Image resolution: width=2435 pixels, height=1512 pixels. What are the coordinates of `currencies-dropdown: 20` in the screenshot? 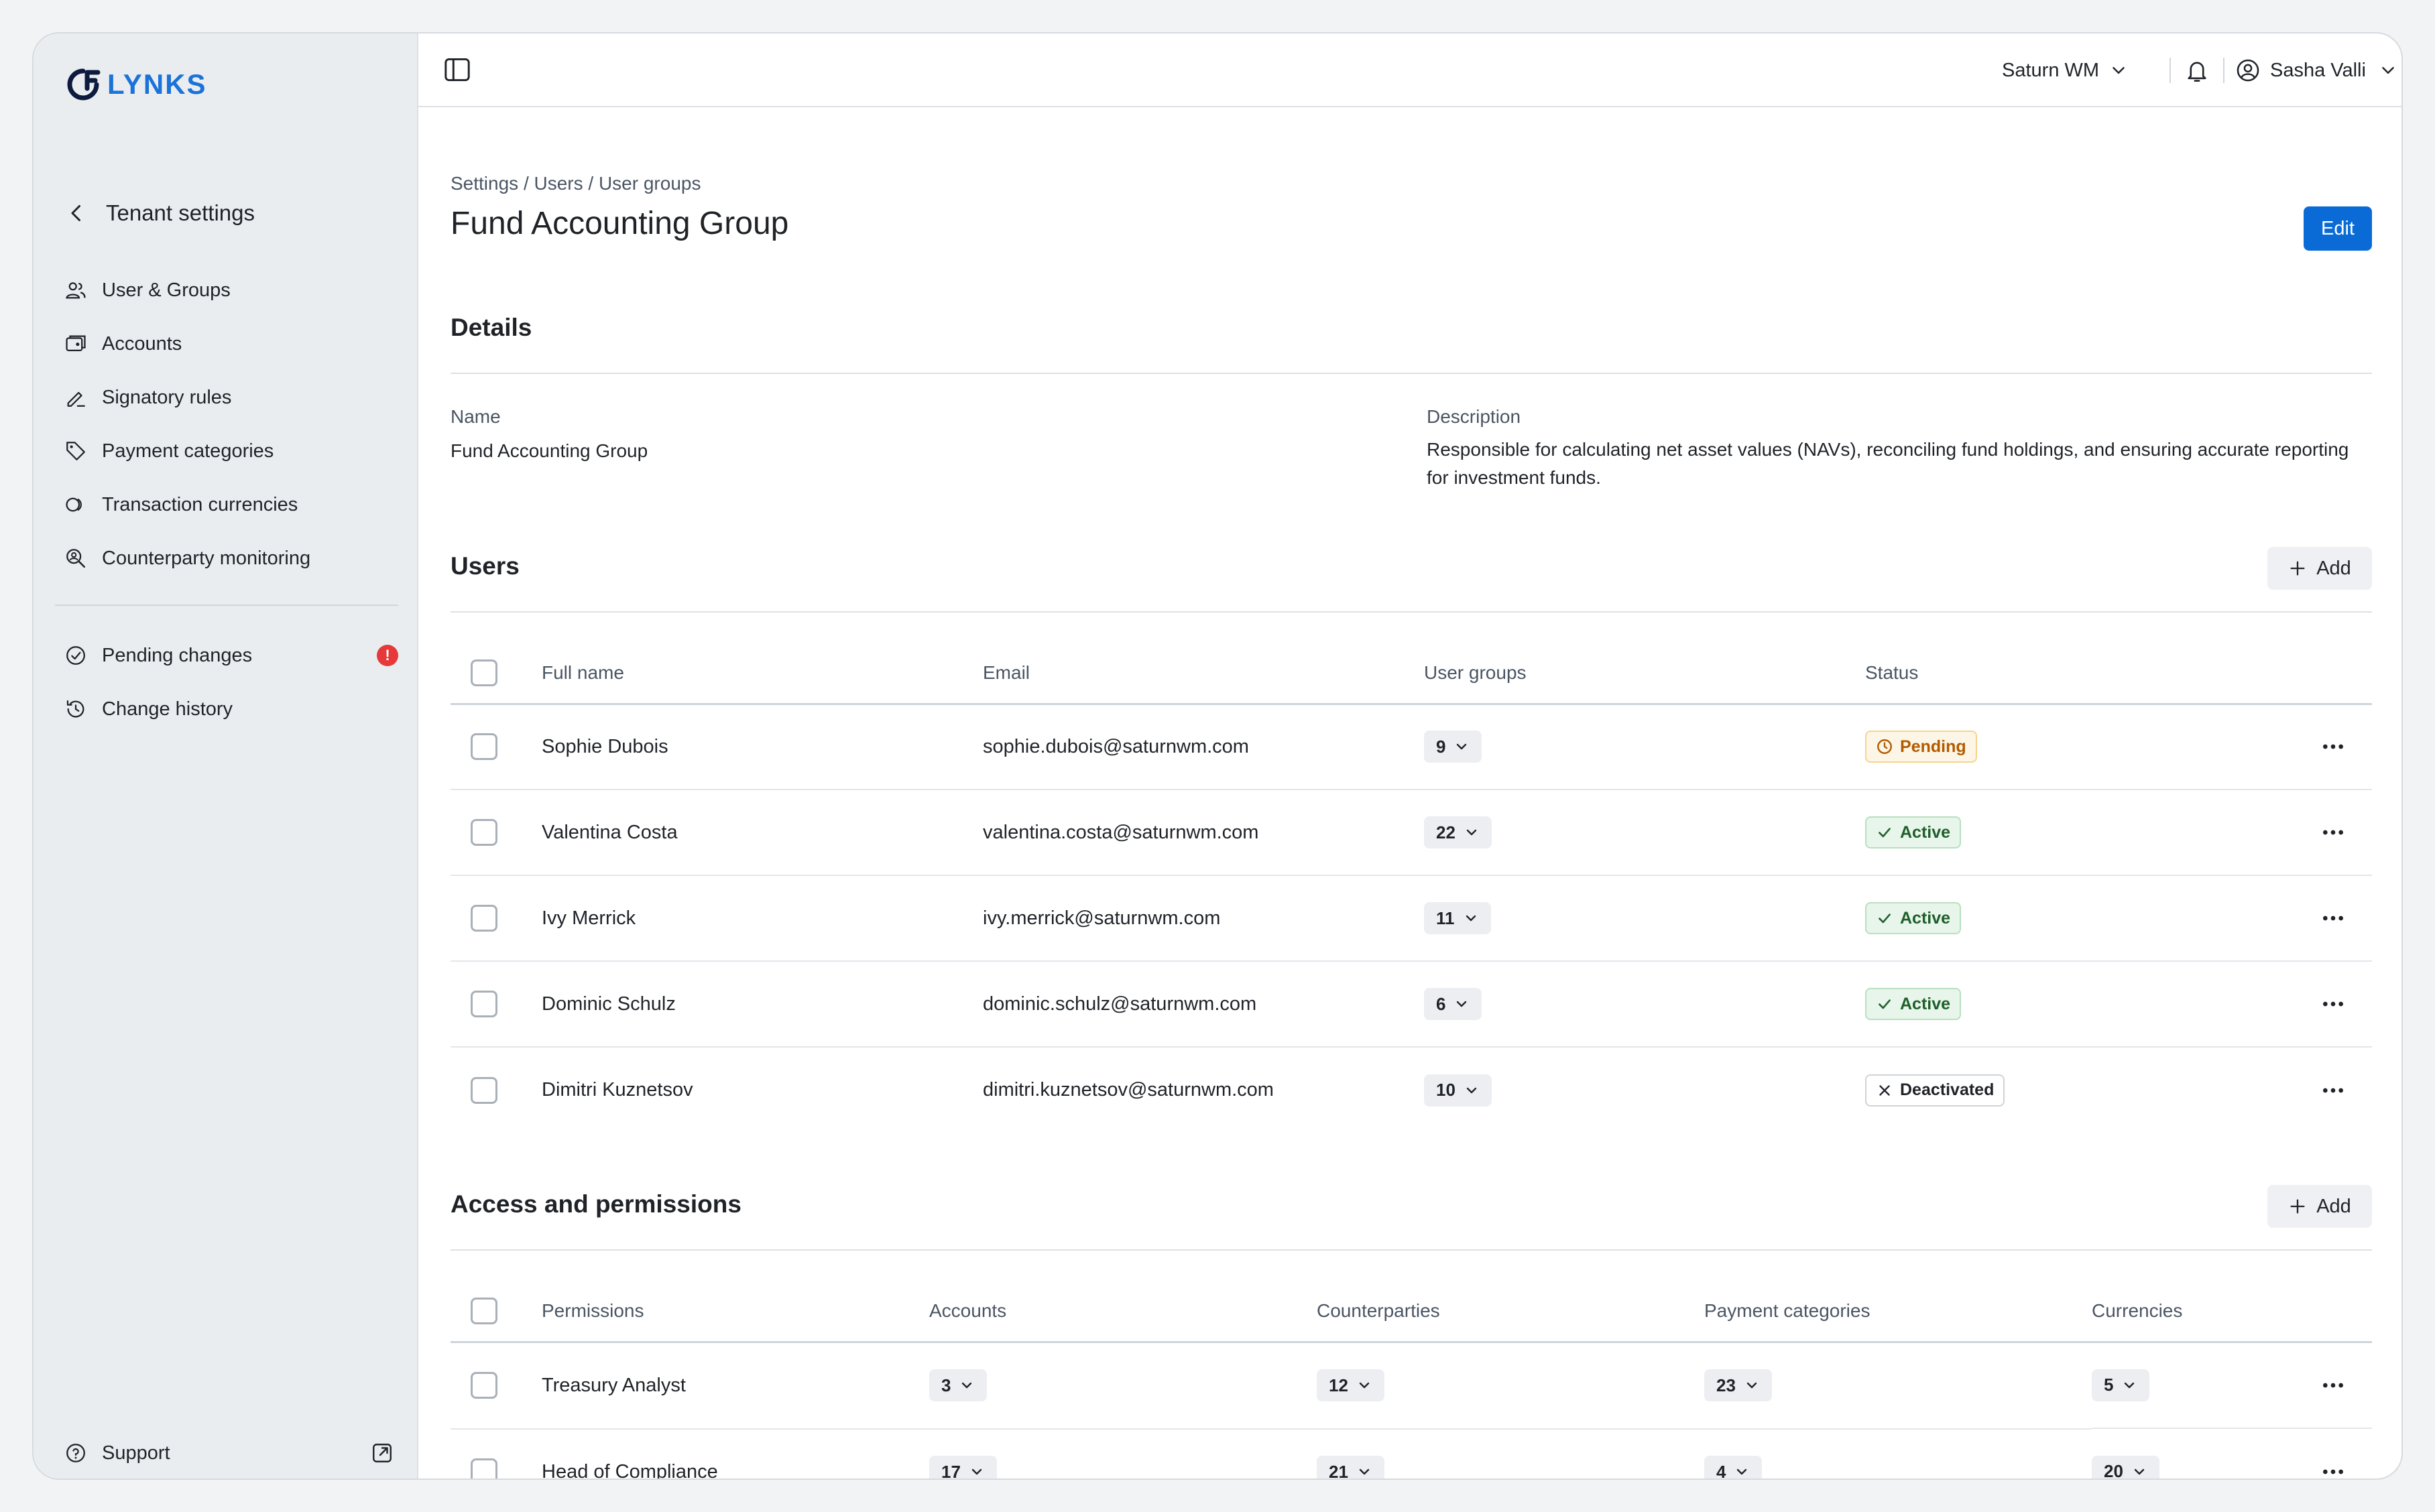 It's located at (2125, 1467).